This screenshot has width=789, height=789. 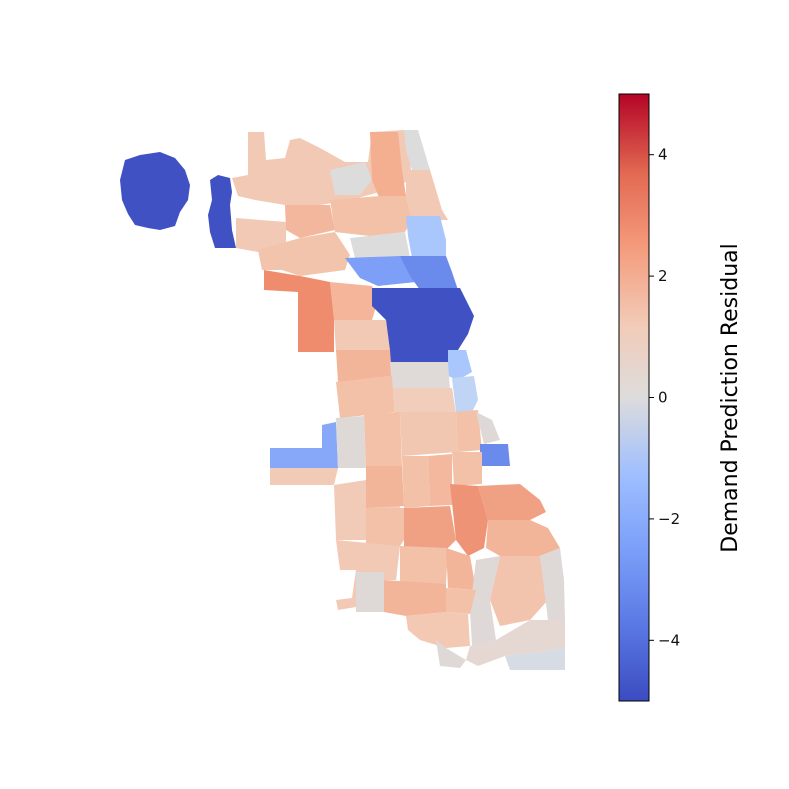 What do you see at coordinates (222, 211) in the screenshot?
I see `region-ohare-strip` at bounding box center [222, 211].